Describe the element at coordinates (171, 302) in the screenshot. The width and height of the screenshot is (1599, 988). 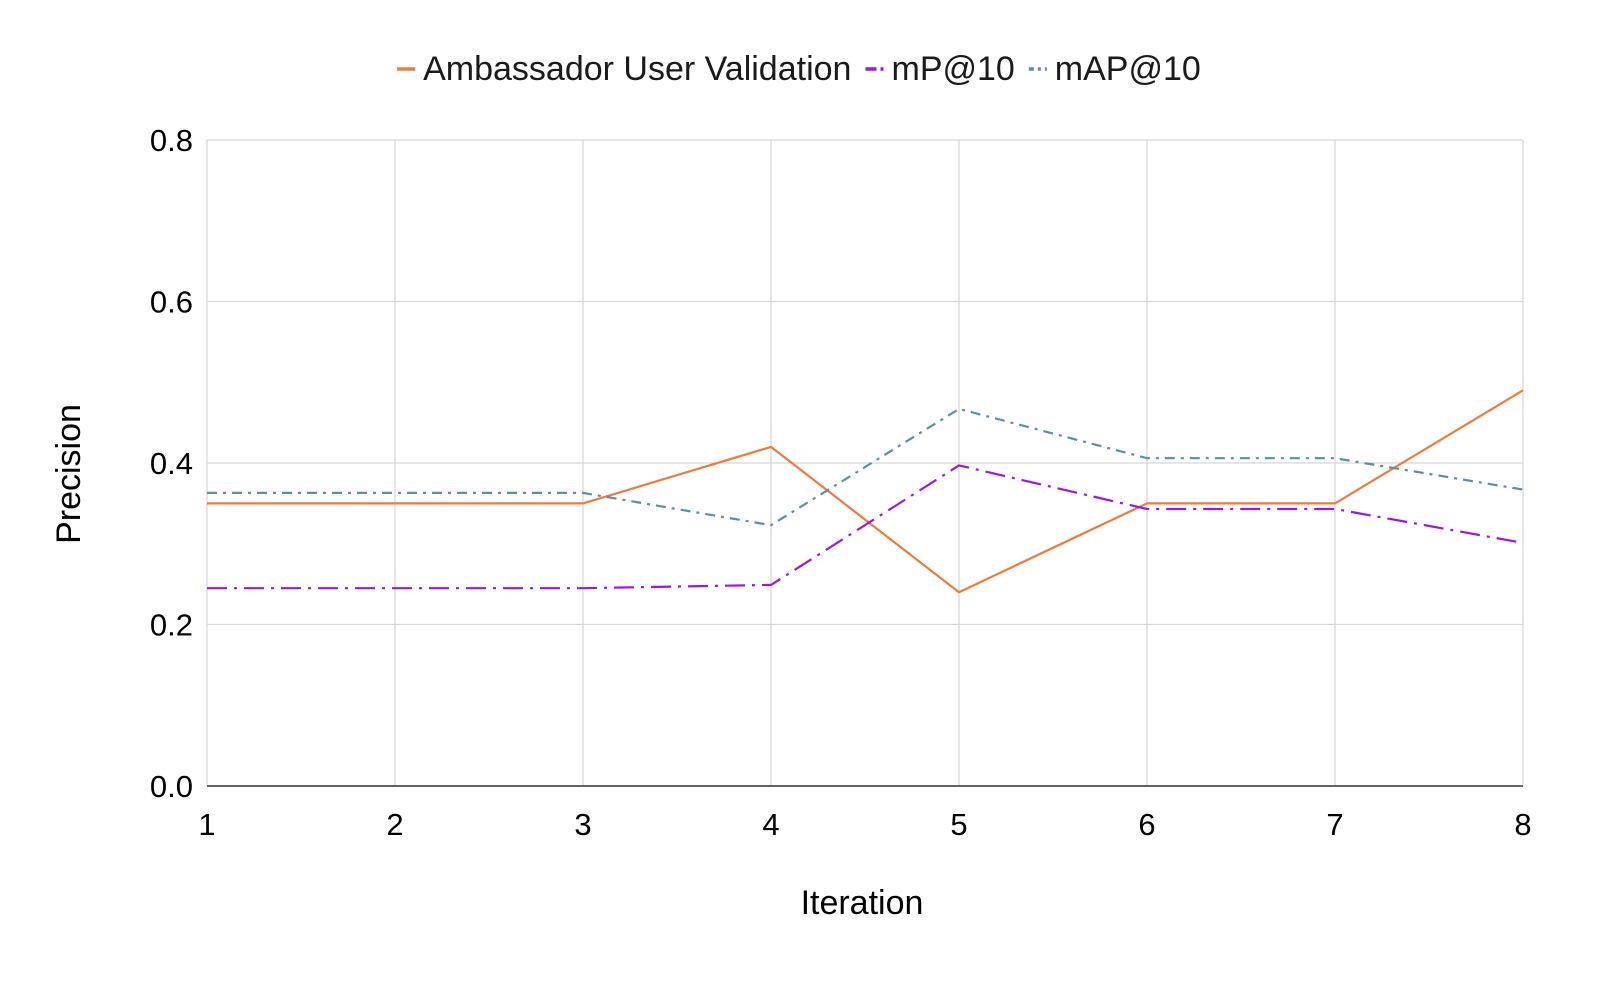
I see `y-tick-label: 0.6` at that location.